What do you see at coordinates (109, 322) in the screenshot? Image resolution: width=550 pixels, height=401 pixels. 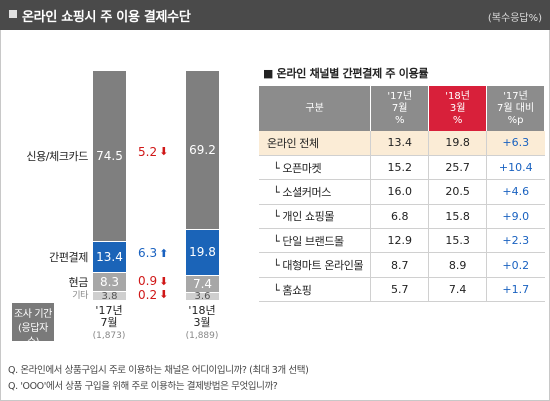 I see `x-label-month: 7월` at bounding box center [109, 322].